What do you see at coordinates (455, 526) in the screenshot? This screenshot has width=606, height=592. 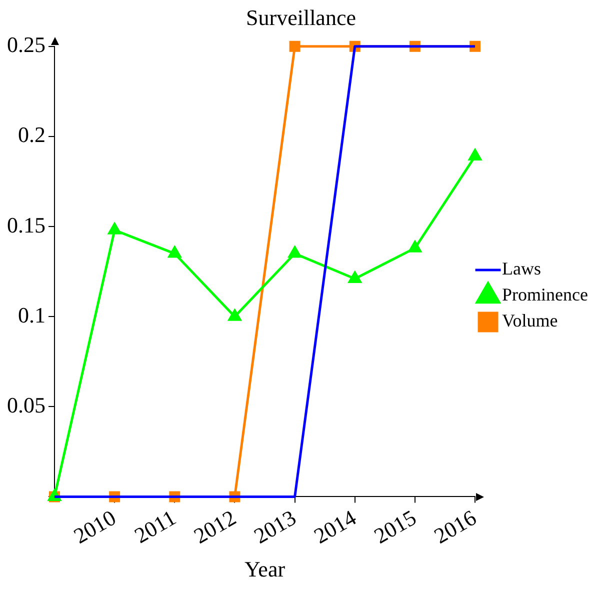 I see `x-tick-label: 2016` at bounding box center [455, 526].